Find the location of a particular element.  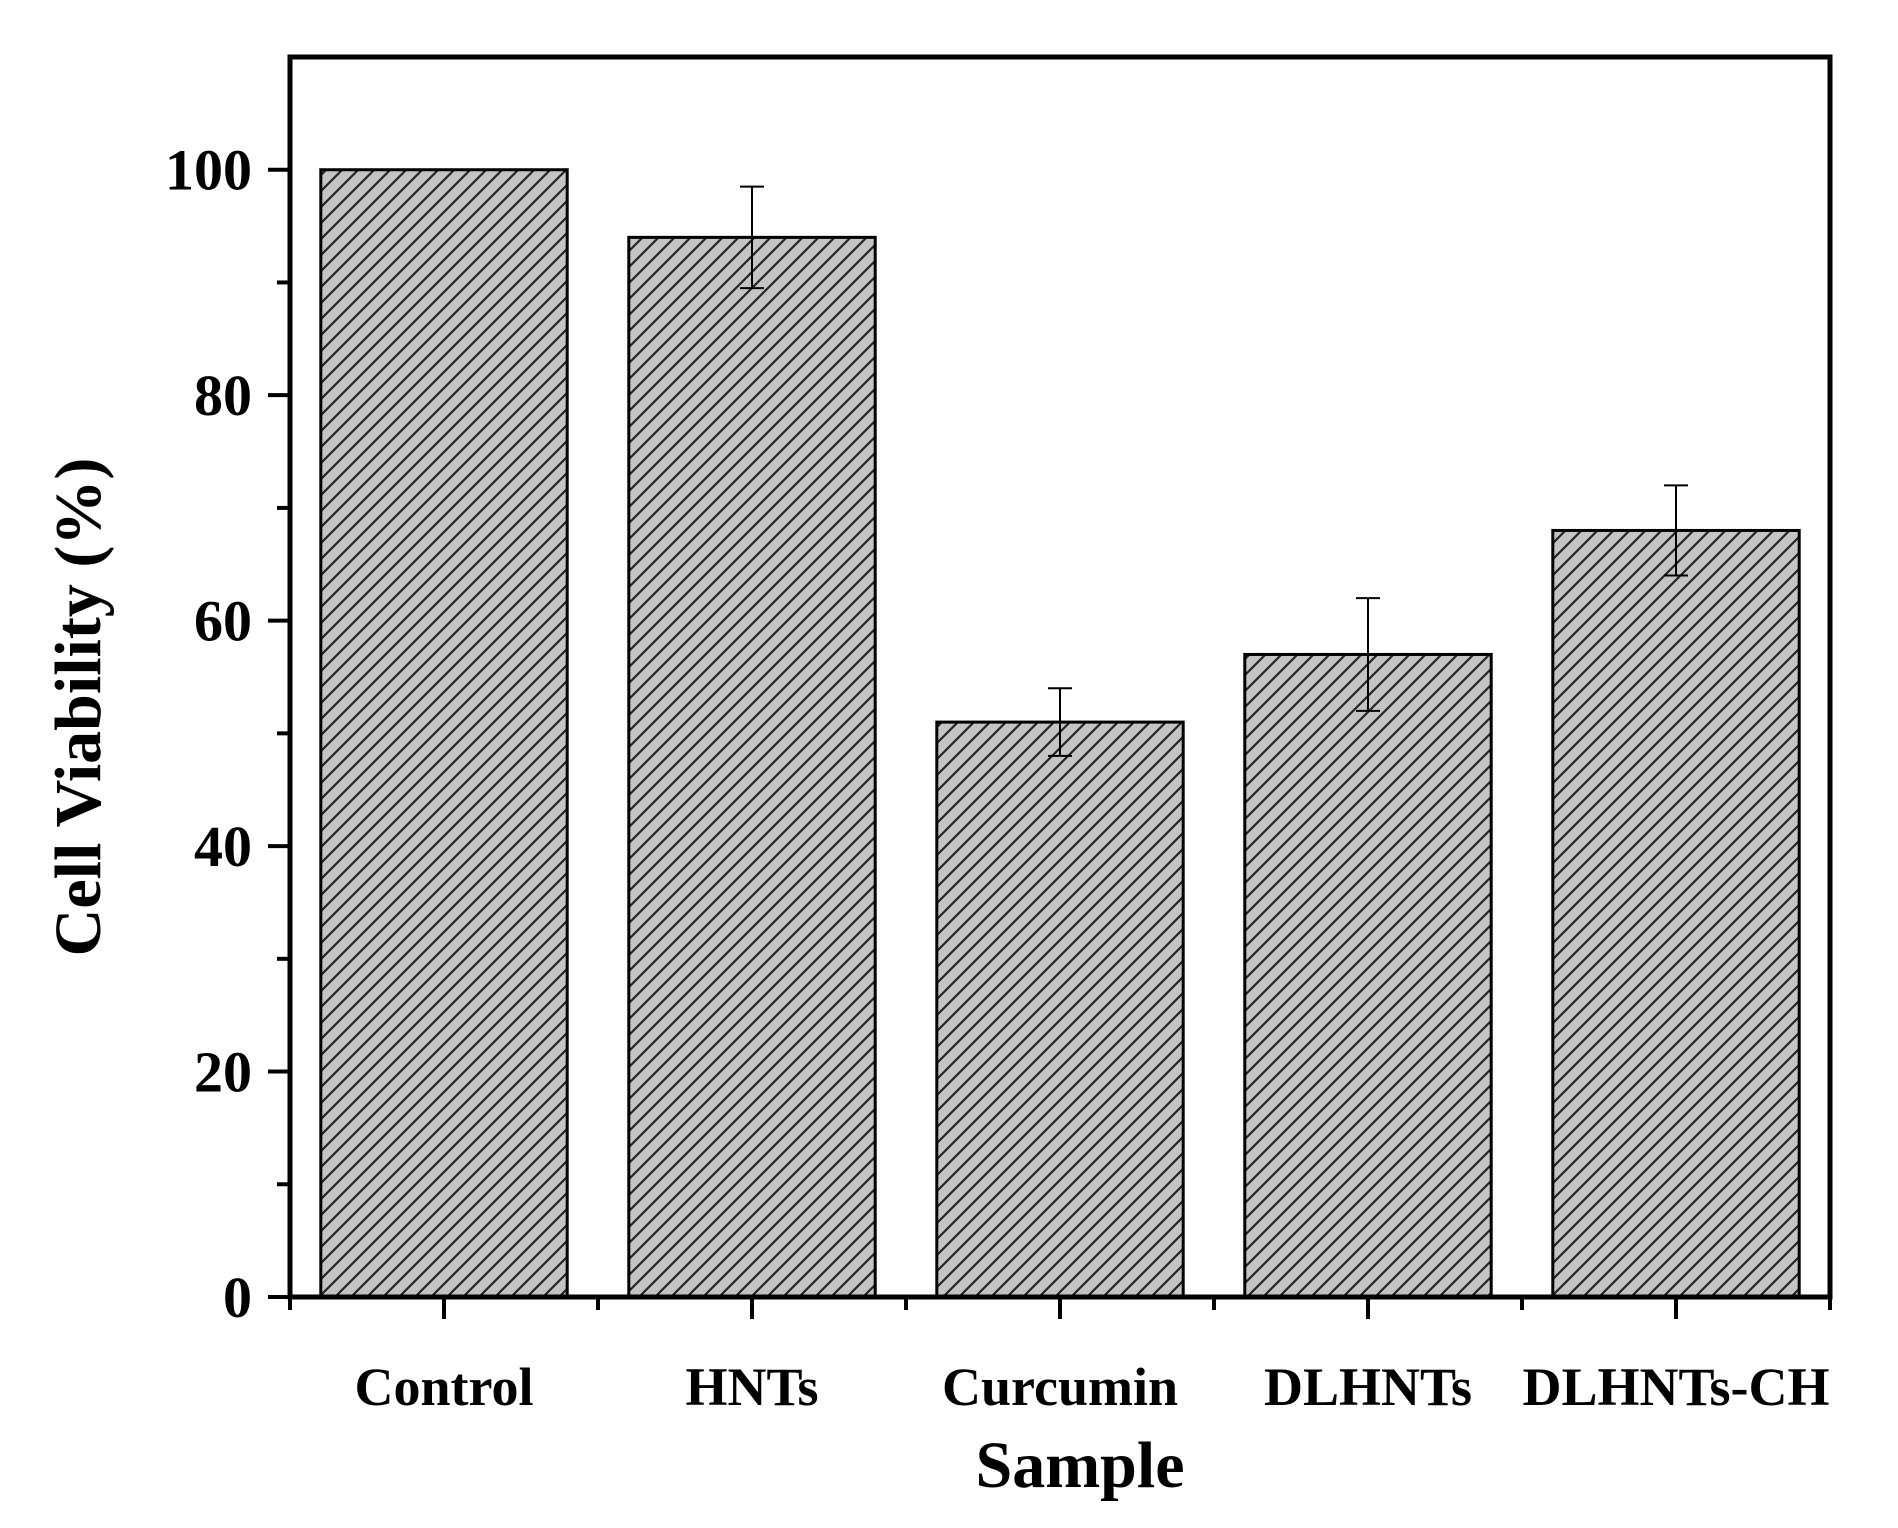

y-tick-label-40: 40 is located at coordinates (223, 846).